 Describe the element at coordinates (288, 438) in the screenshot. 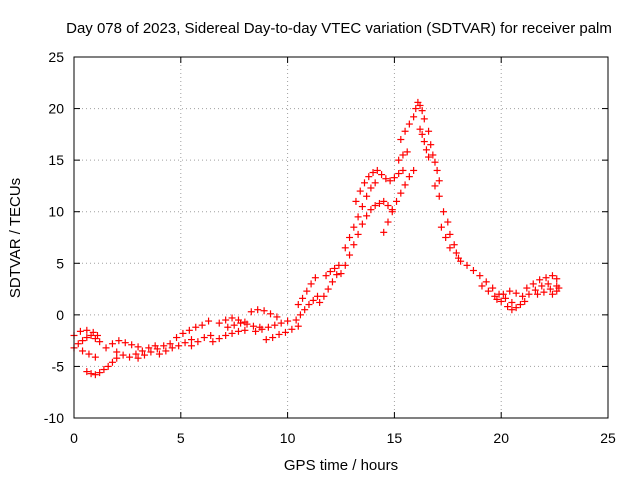

I see `x-tick-label: 10` at that location.